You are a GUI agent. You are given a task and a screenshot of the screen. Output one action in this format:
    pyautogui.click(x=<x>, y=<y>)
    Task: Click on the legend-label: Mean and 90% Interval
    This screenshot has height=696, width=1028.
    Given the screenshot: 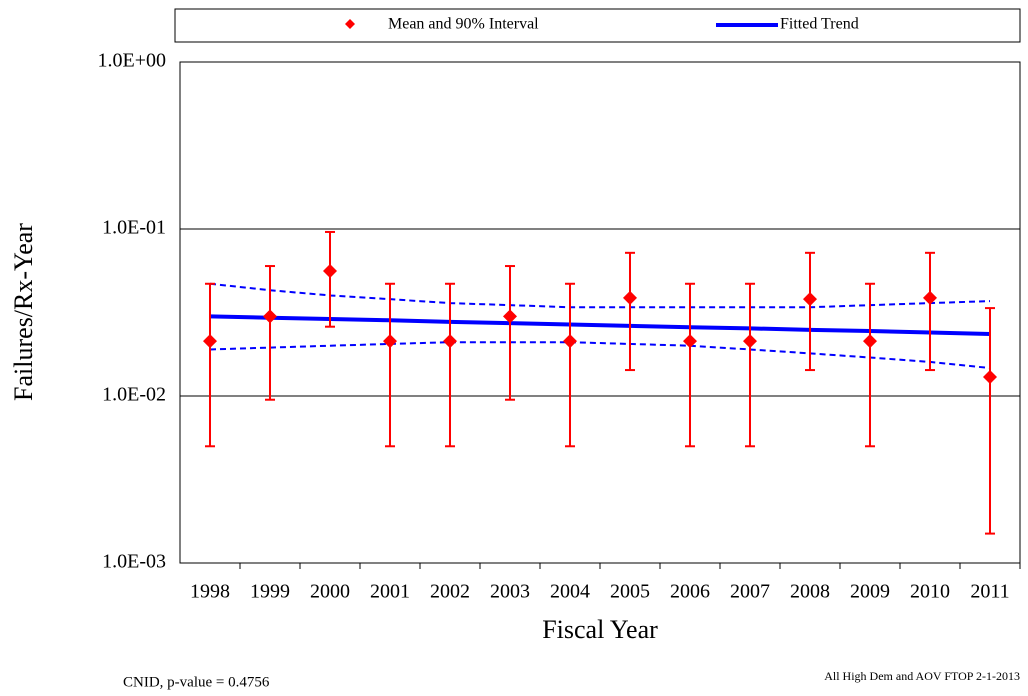 What is the action you would take?
    pyautogui.click(x=463, y=24)
    